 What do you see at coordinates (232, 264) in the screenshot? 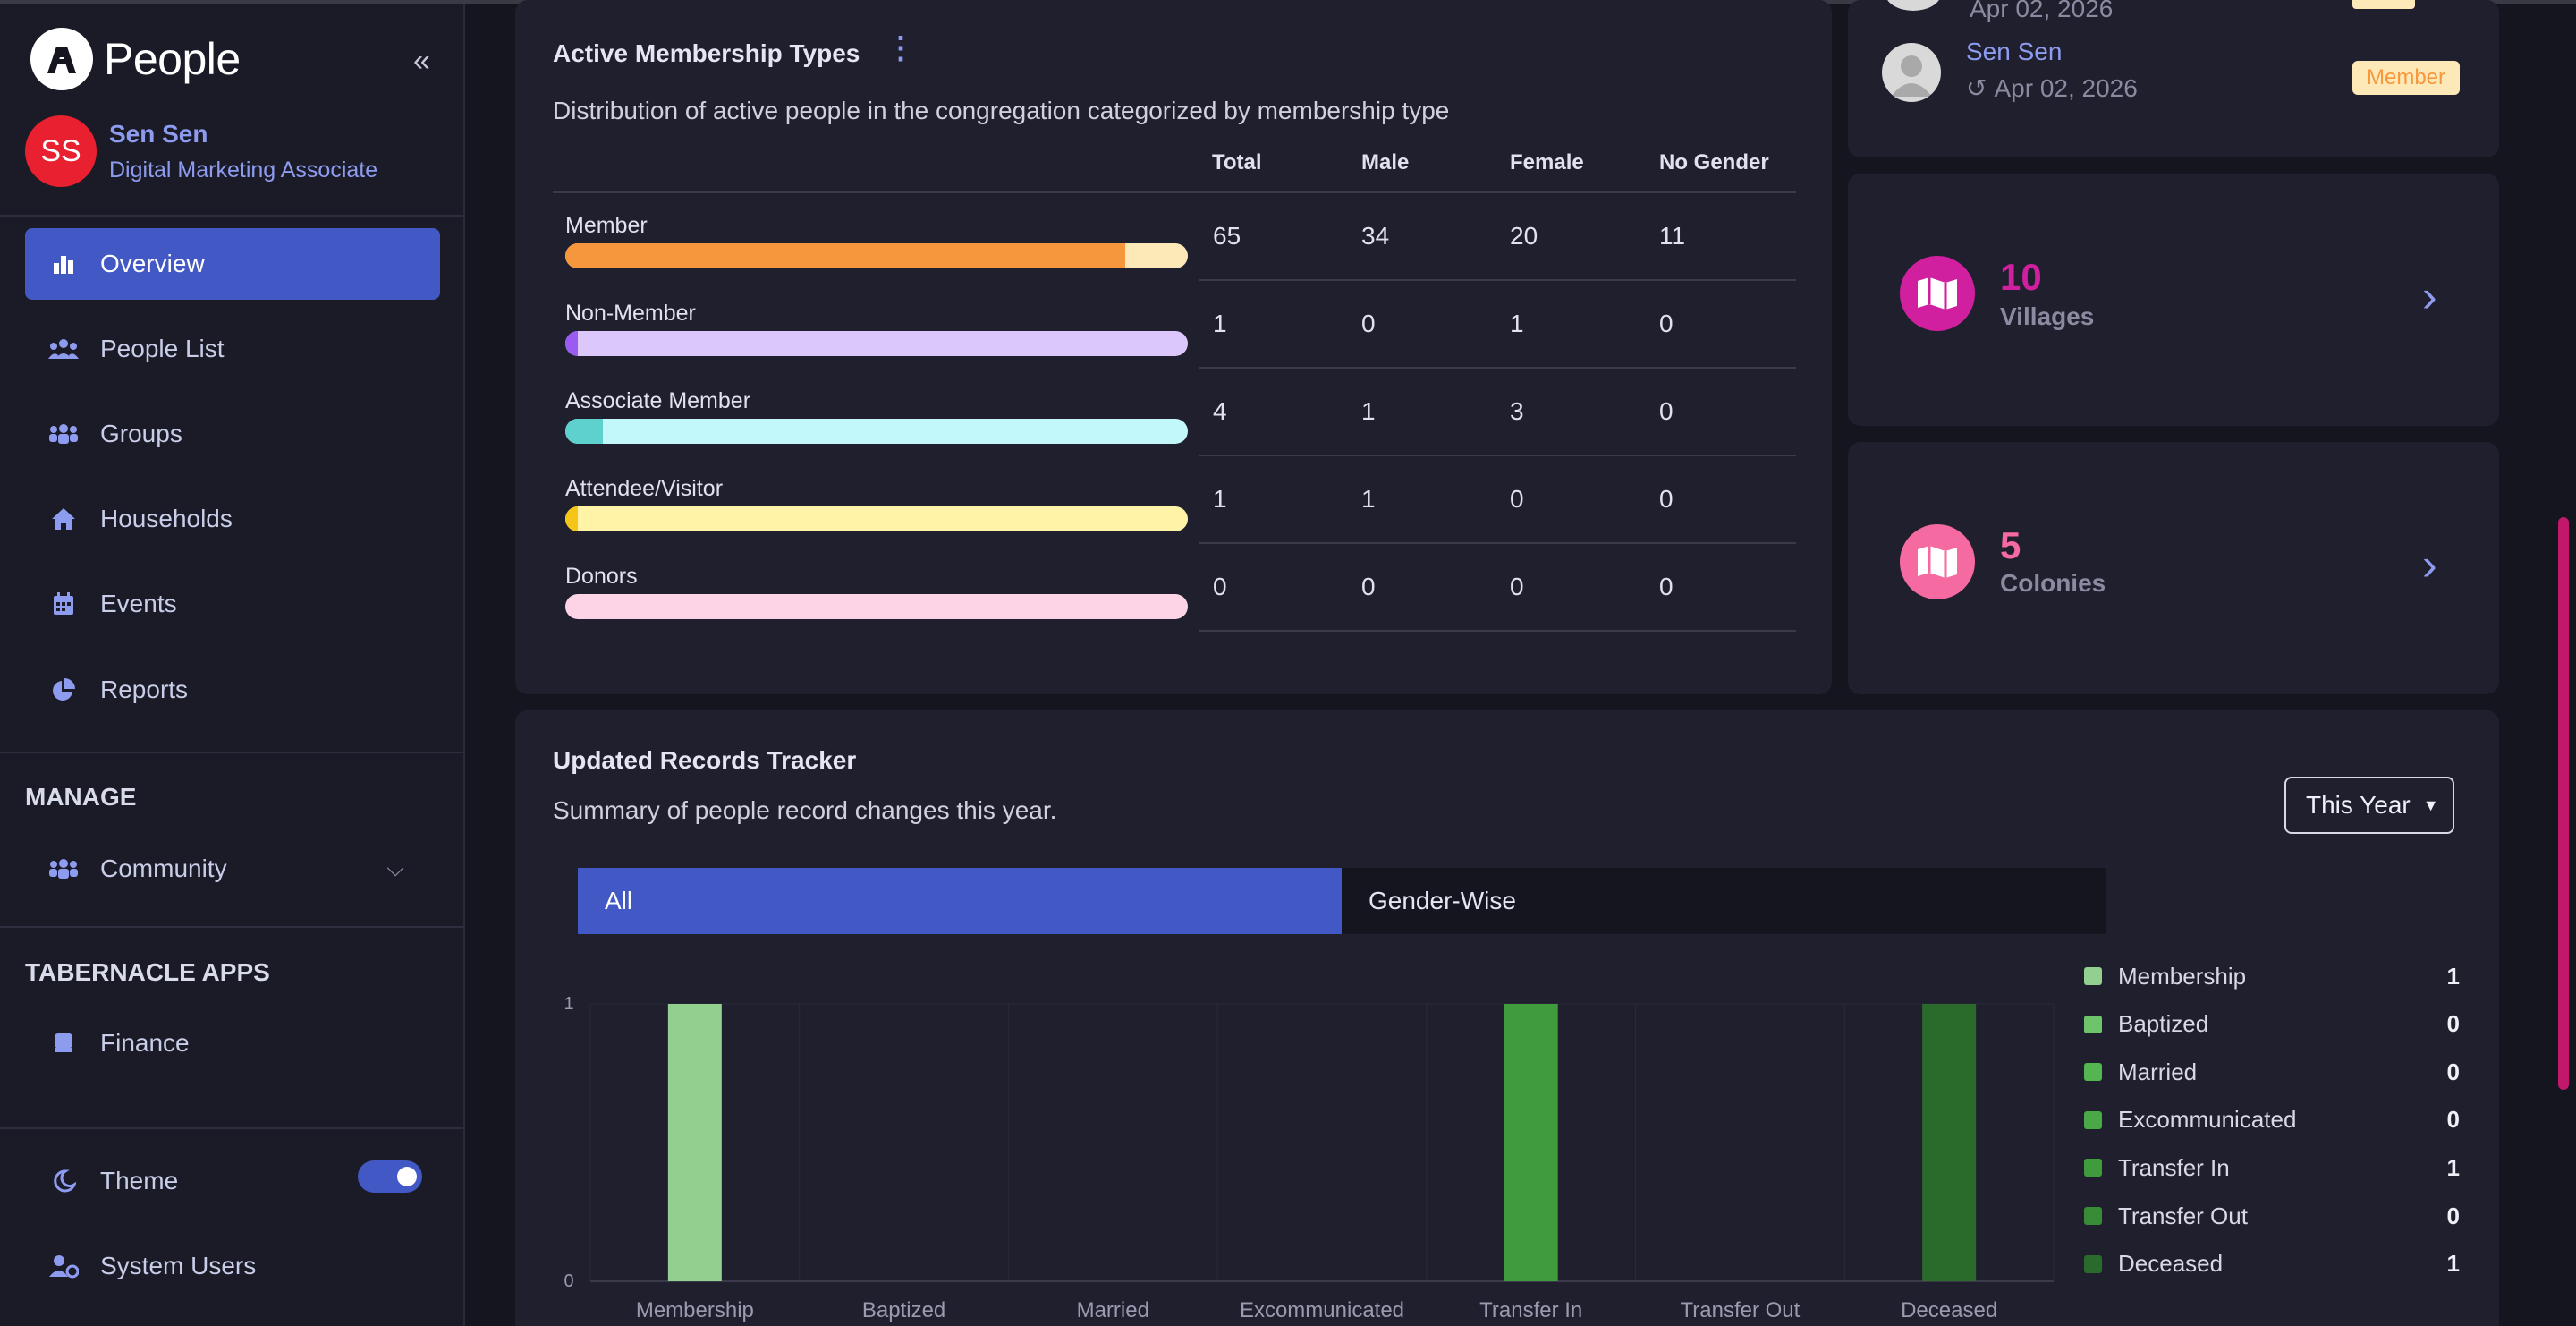
I see `sidebar-item-overview: Overview` at bounding box center [232, 264].